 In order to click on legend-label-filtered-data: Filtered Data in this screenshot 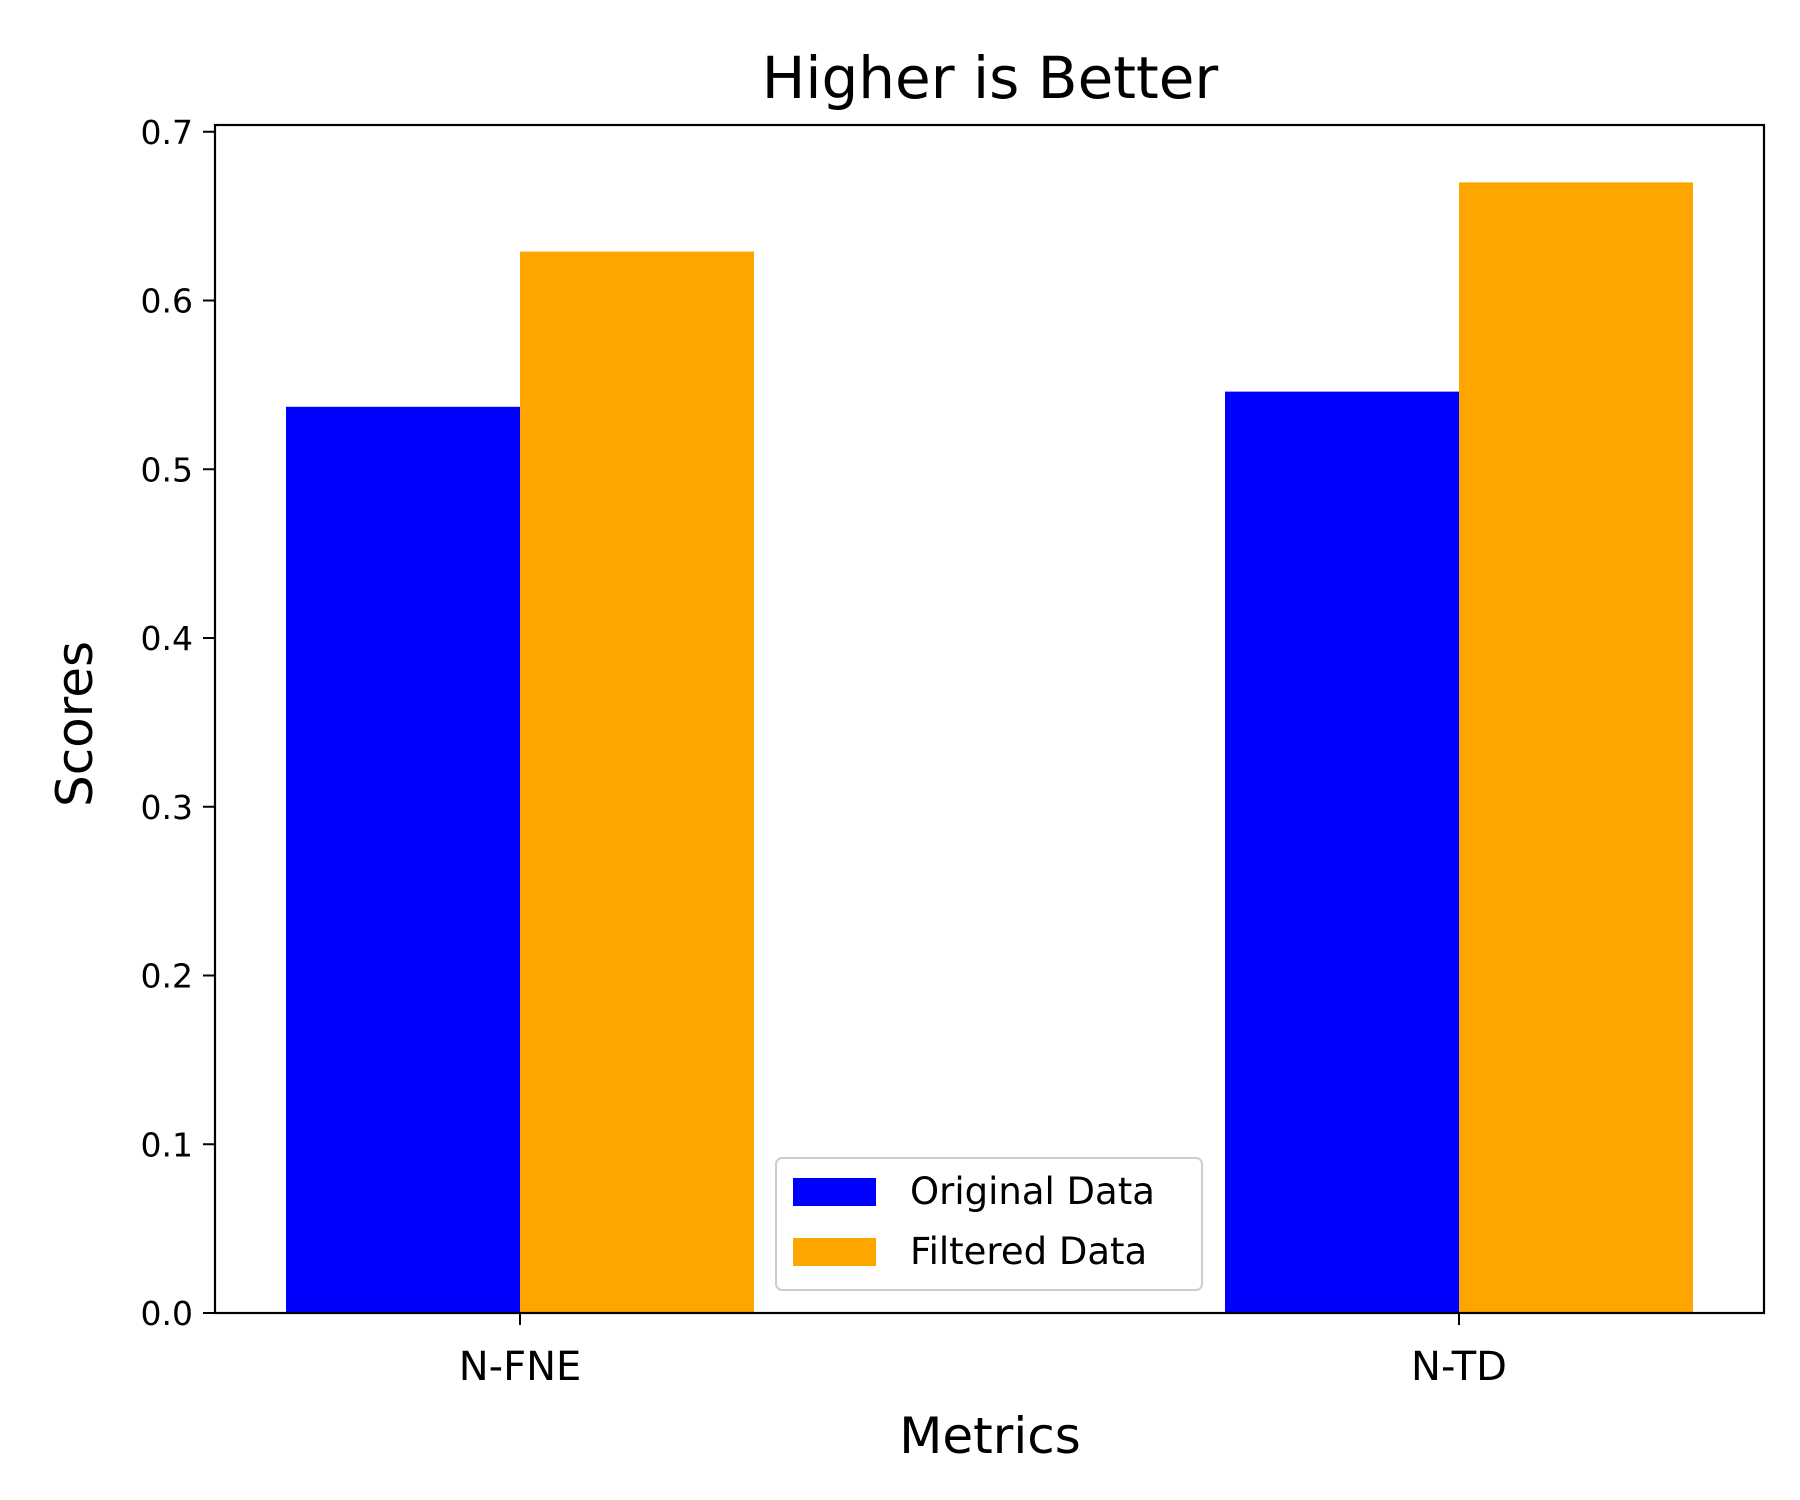, I will do `click(1028, 1251)`.